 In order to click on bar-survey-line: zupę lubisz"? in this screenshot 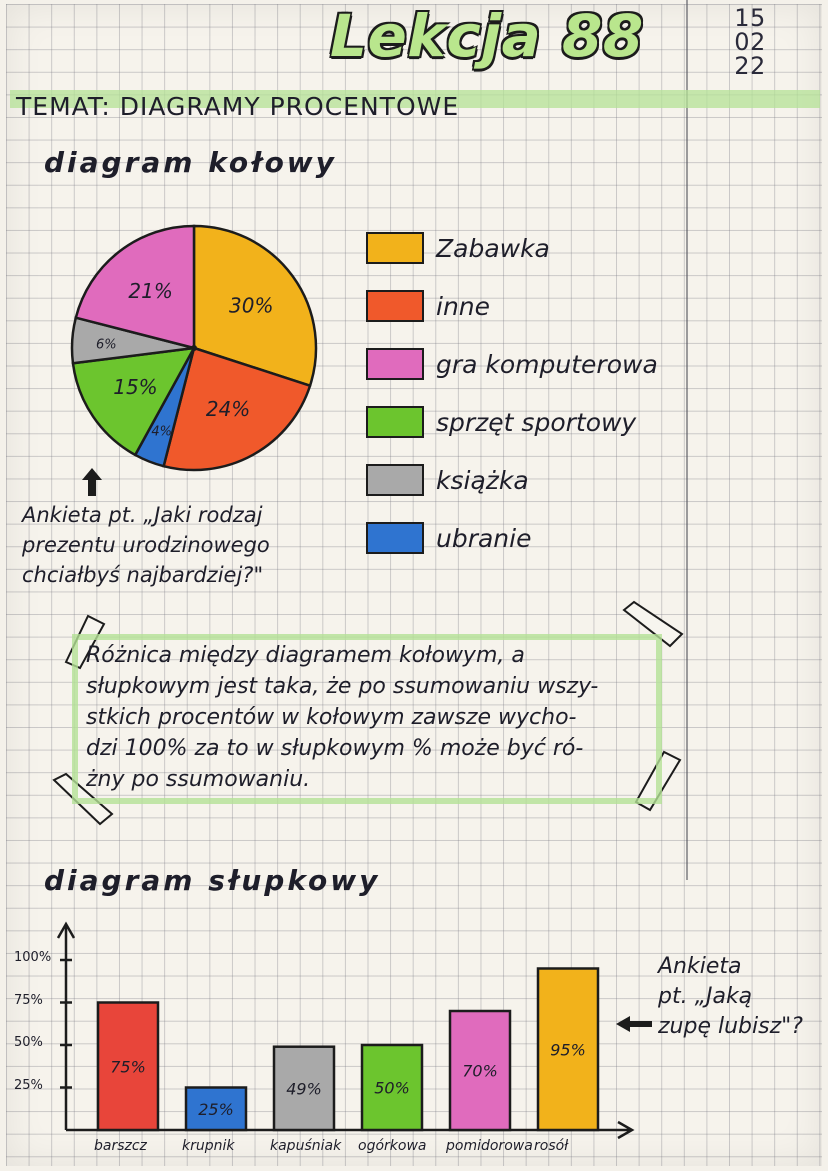, I will do `click(730, 1026)`.